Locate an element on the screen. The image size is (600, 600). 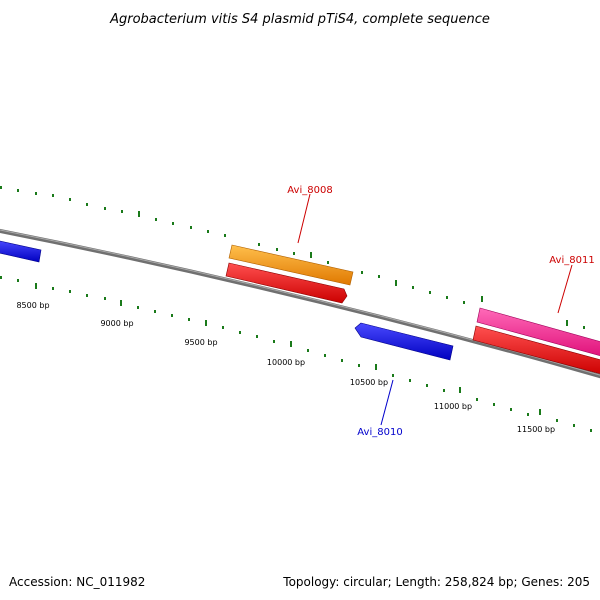
gene-arrow-blue-left is located at coordinates (21, 251).